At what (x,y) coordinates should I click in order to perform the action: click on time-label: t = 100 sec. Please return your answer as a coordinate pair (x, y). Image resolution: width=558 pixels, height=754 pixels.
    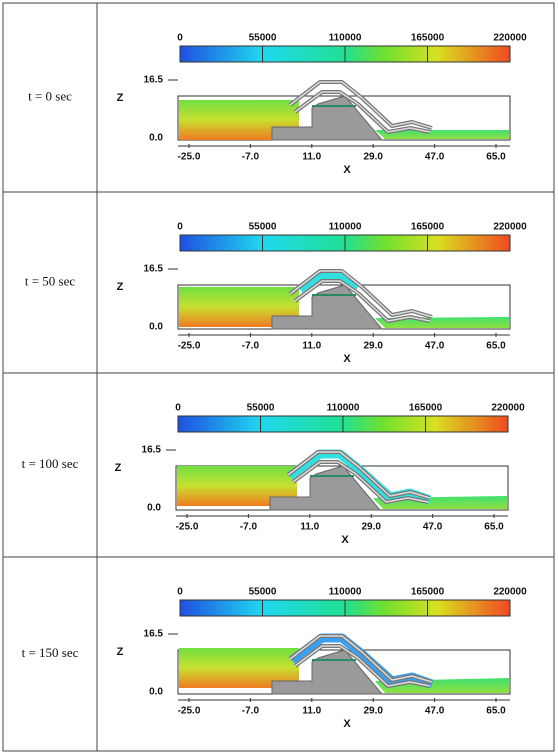
    Looking at the image, I should click on (50, 463).